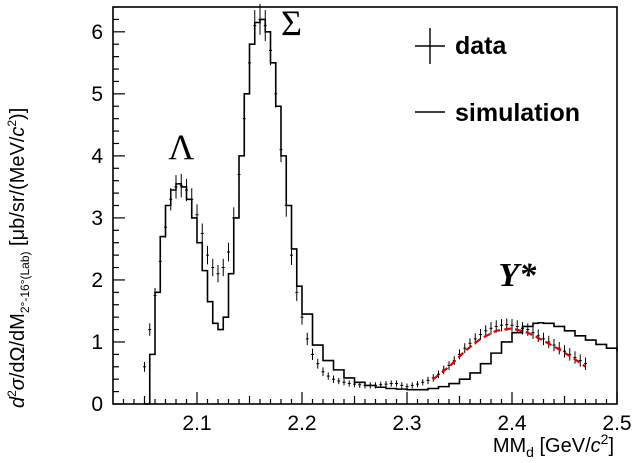  What do you see at coordinates (512, 423) in the screenshot?
I see `x-tick-label: 2.4` at bounding box center [512, 423].